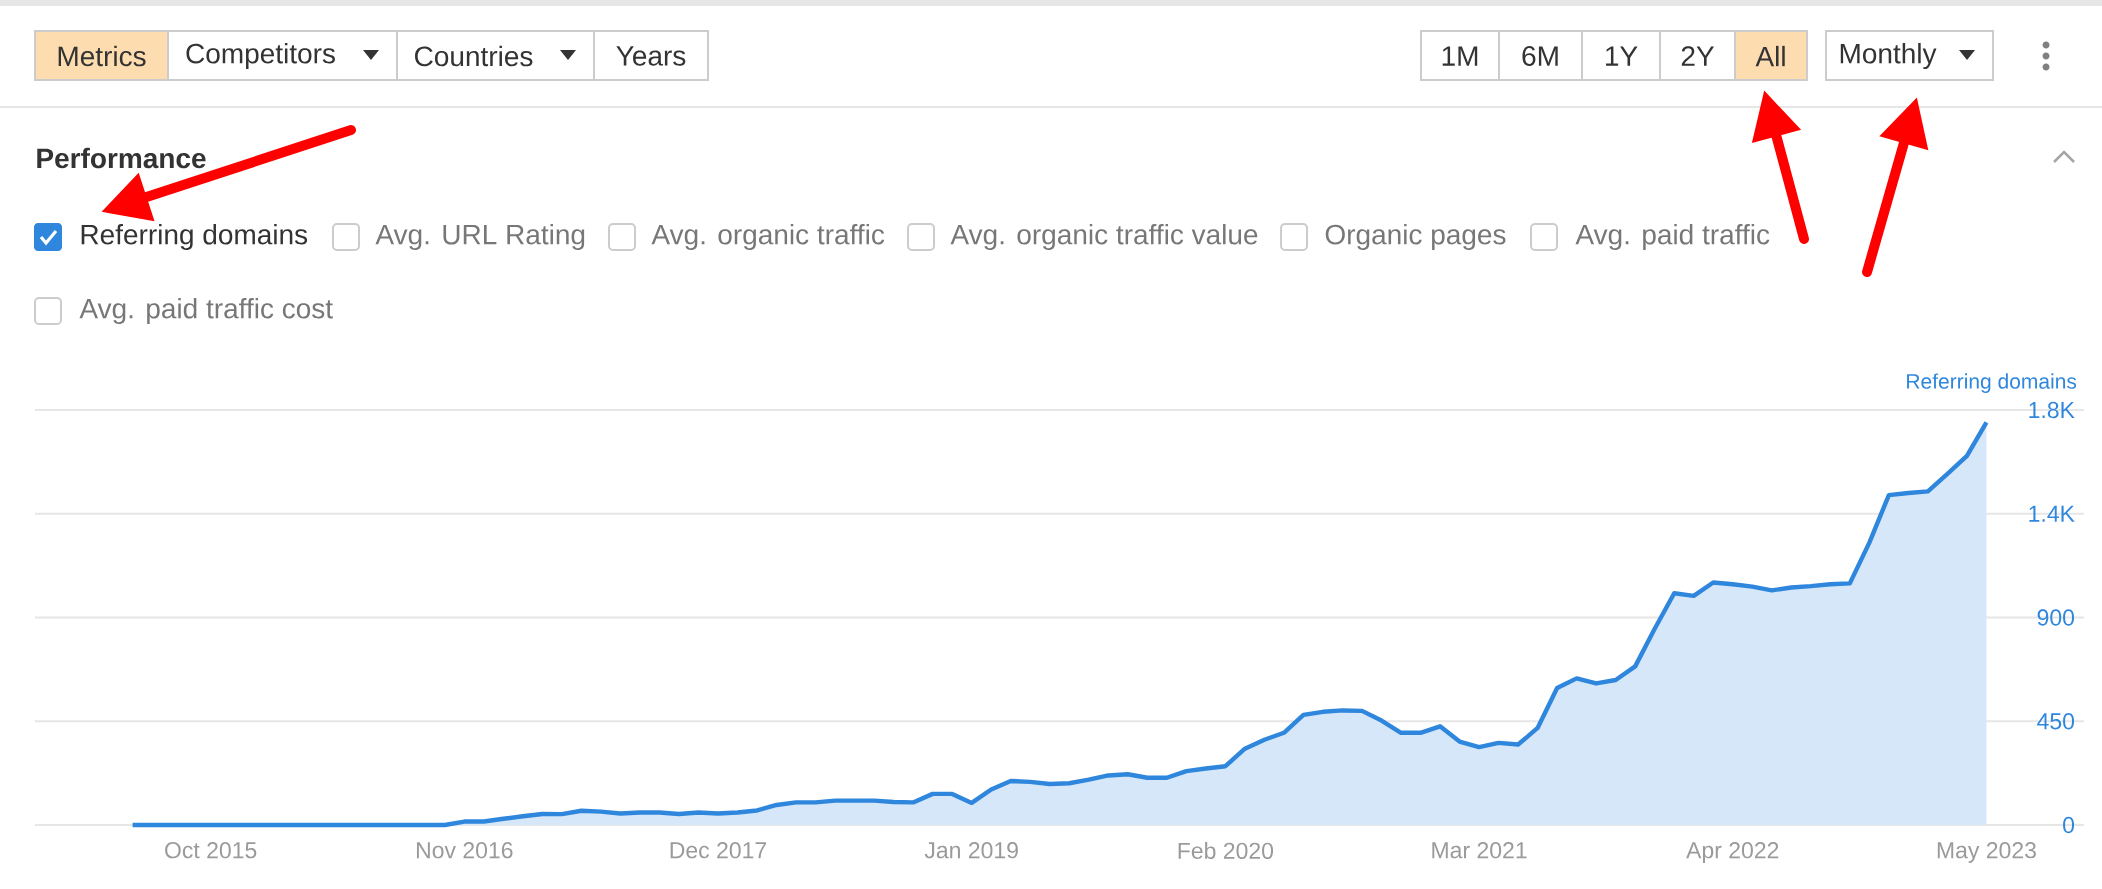  Describe the element at coordinates (1479, 850) in the screenshot. I see `x-tick-label: Mar 2021` at that location.